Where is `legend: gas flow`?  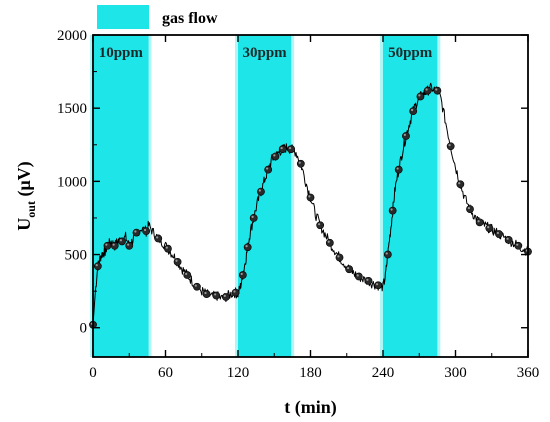 legend: gas flow is located at coordinates (157, 17).